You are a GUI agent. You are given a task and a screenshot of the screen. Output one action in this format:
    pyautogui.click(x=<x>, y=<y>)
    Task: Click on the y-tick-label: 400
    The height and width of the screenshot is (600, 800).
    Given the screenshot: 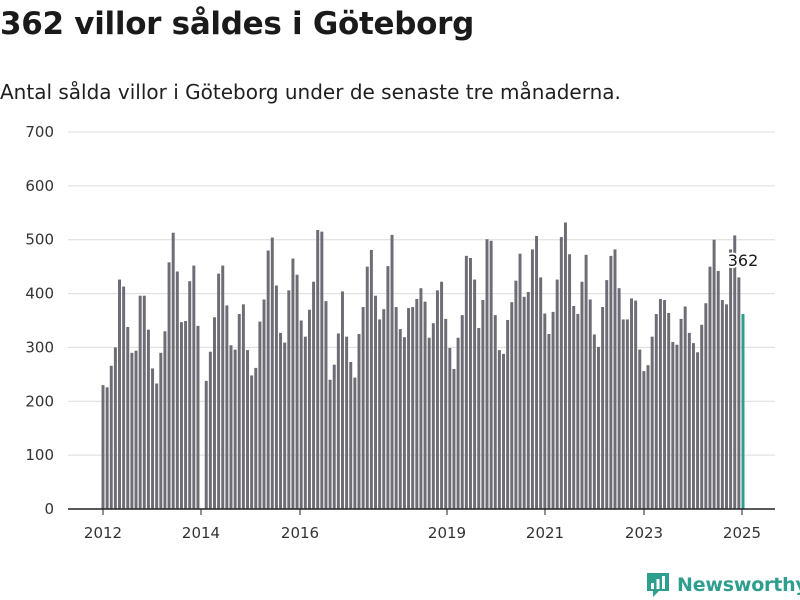 What is the action you would take?
    pyautogui.click(x=39, y=294)
    